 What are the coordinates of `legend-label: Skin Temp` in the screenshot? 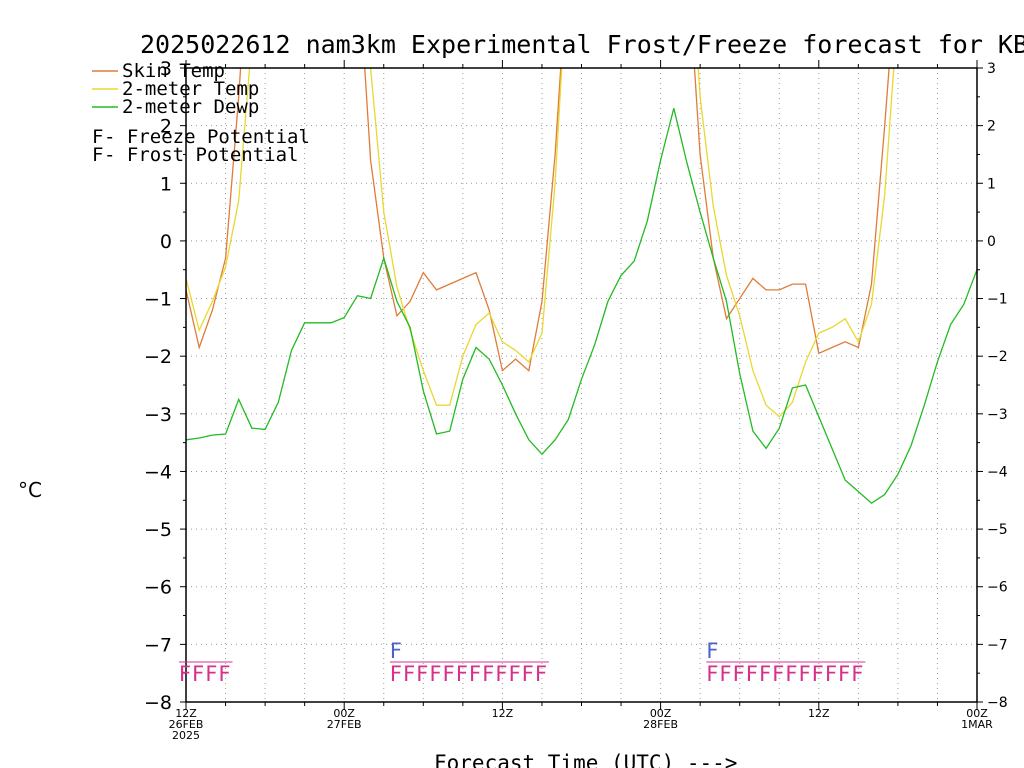 It's located at (173, 71).